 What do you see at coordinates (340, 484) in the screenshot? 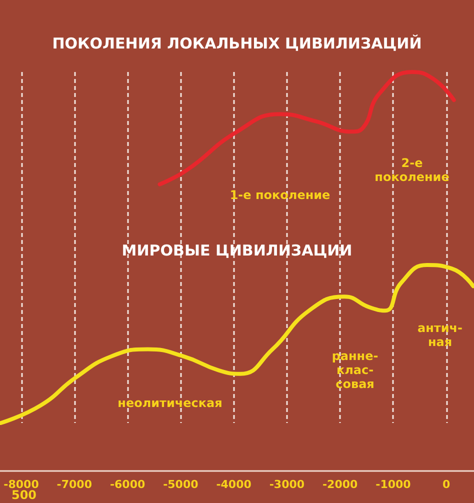
I see `x-tick-label: -2000` at bounding box center [340, 484].